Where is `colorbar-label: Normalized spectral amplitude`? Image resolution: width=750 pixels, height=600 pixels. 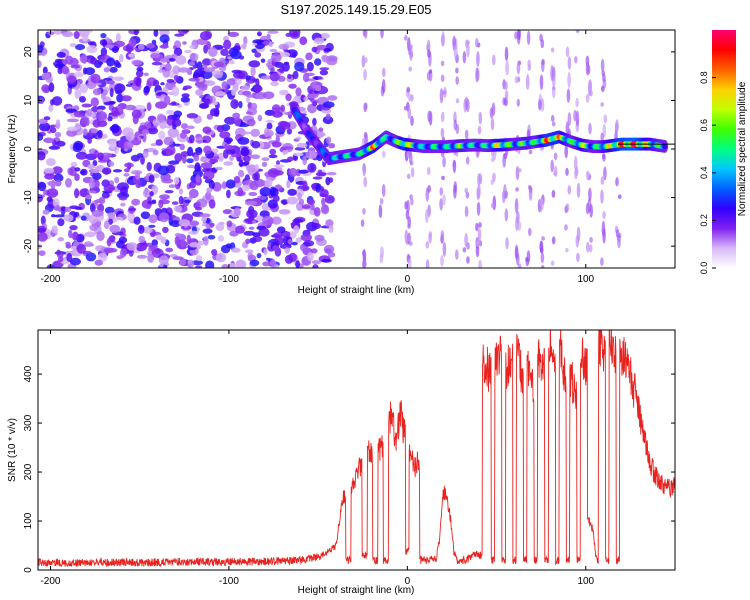
colorbar-label: Normalized spectral amplitude is located at coordinates (742, 148).